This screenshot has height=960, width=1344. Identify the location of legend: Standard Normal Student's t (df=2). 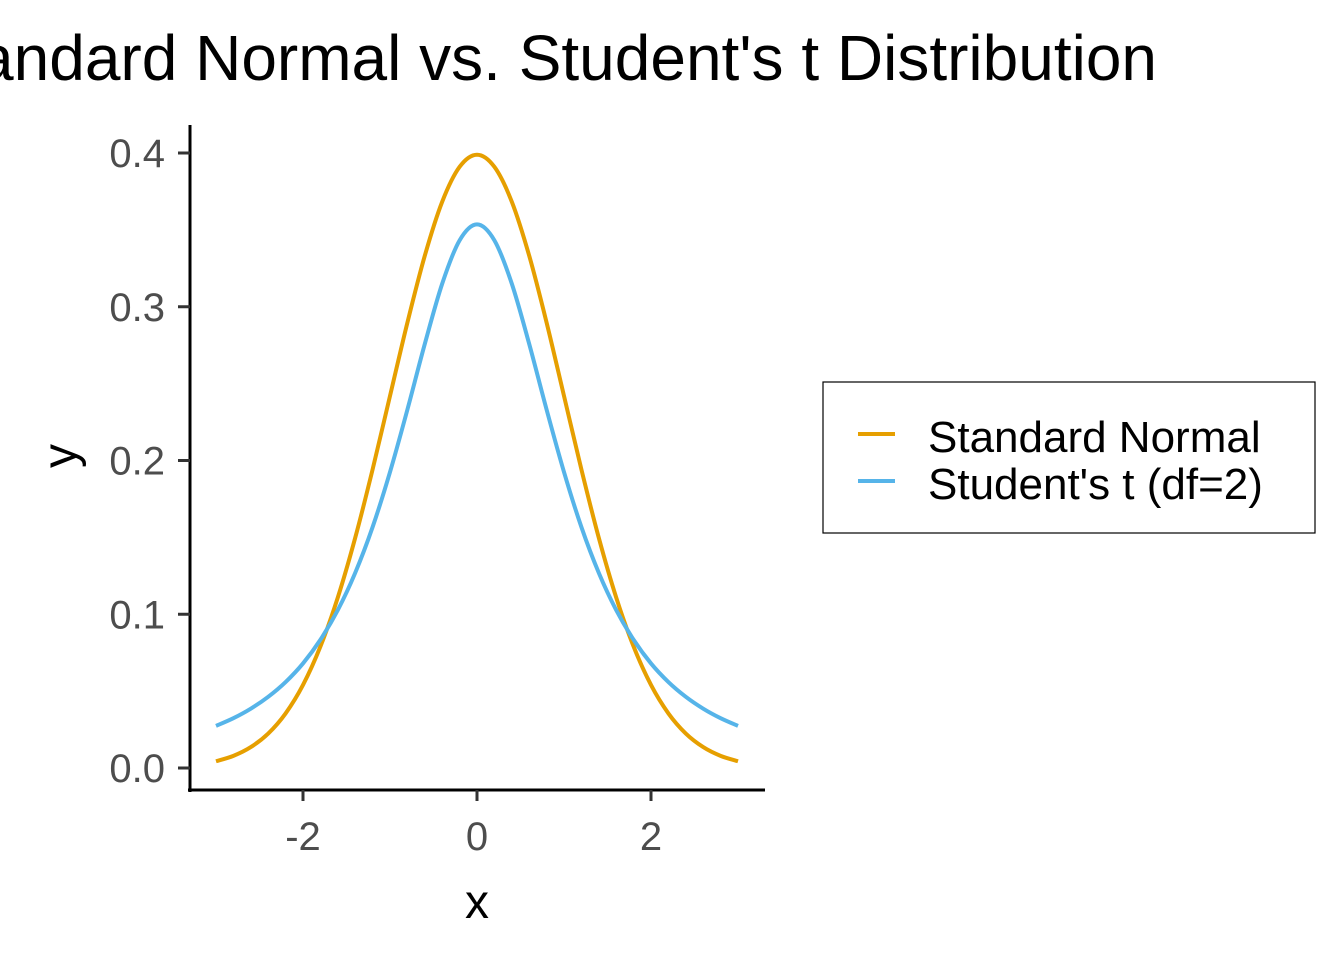
(1069, 457).